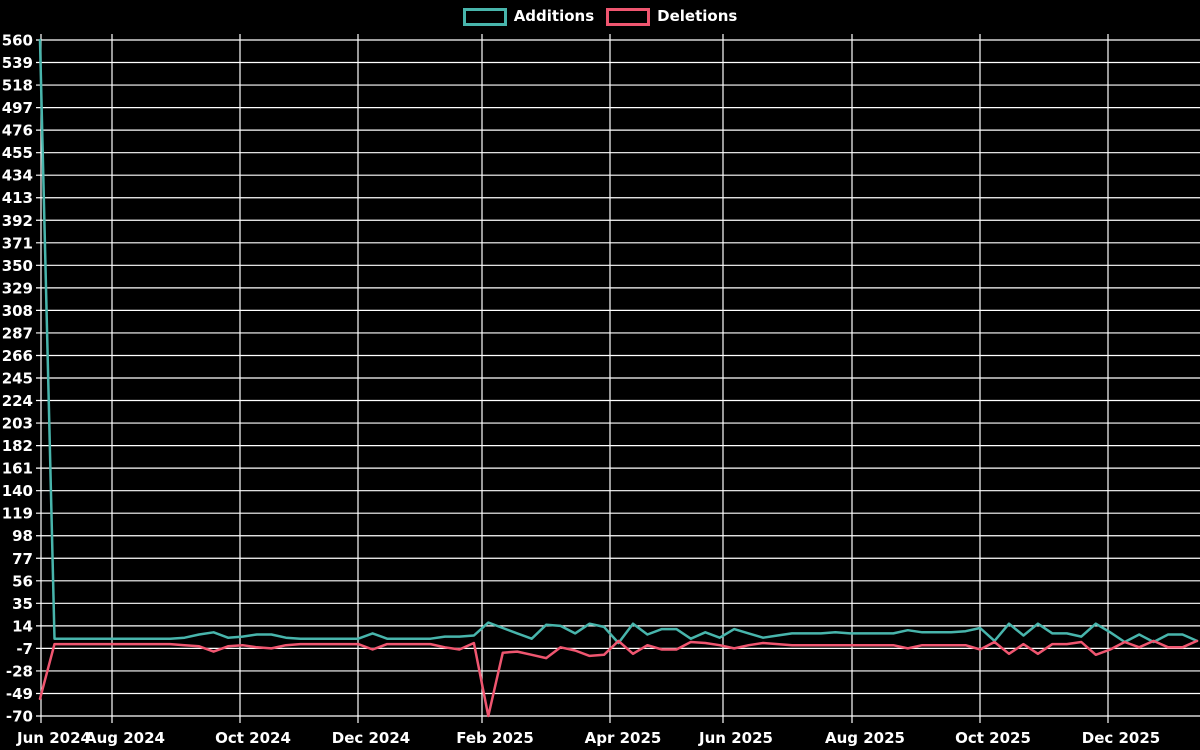  I want to click on x-axis-tick-label: Jun 2024, so click(53, 738).